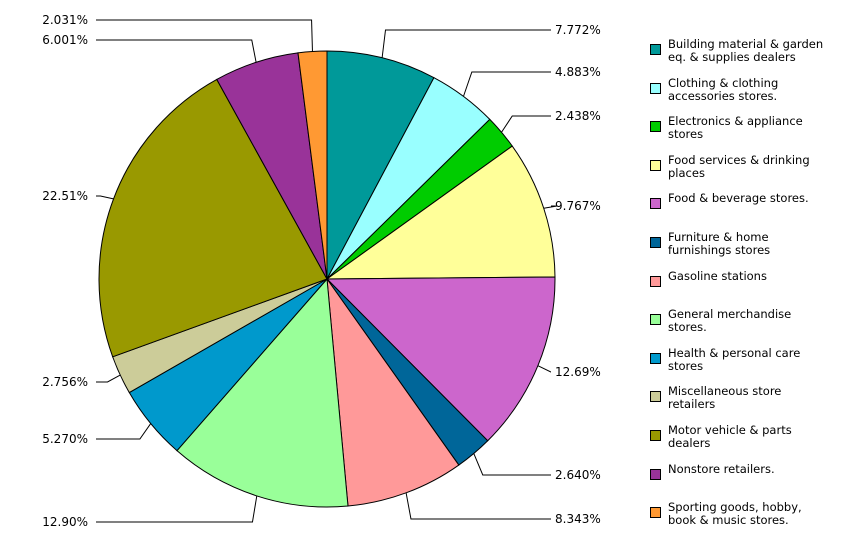  Describe the element at coordinates (65, 40) in the screenshot. I see `percent-label: 6.001%` at that location.